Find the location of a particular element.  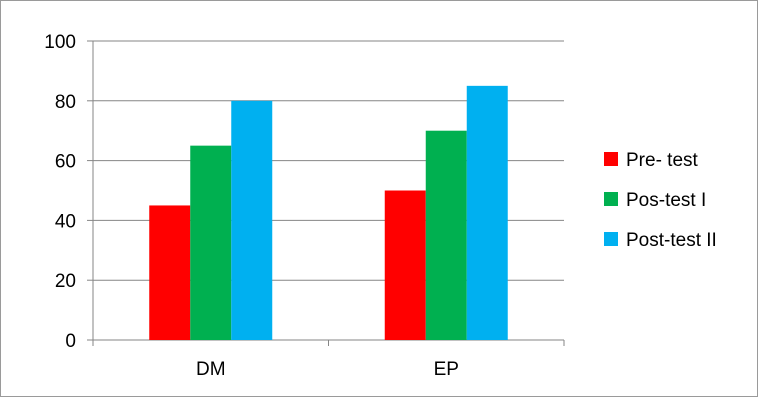

x-tick-label: DM is located at coordinates (211, 369).